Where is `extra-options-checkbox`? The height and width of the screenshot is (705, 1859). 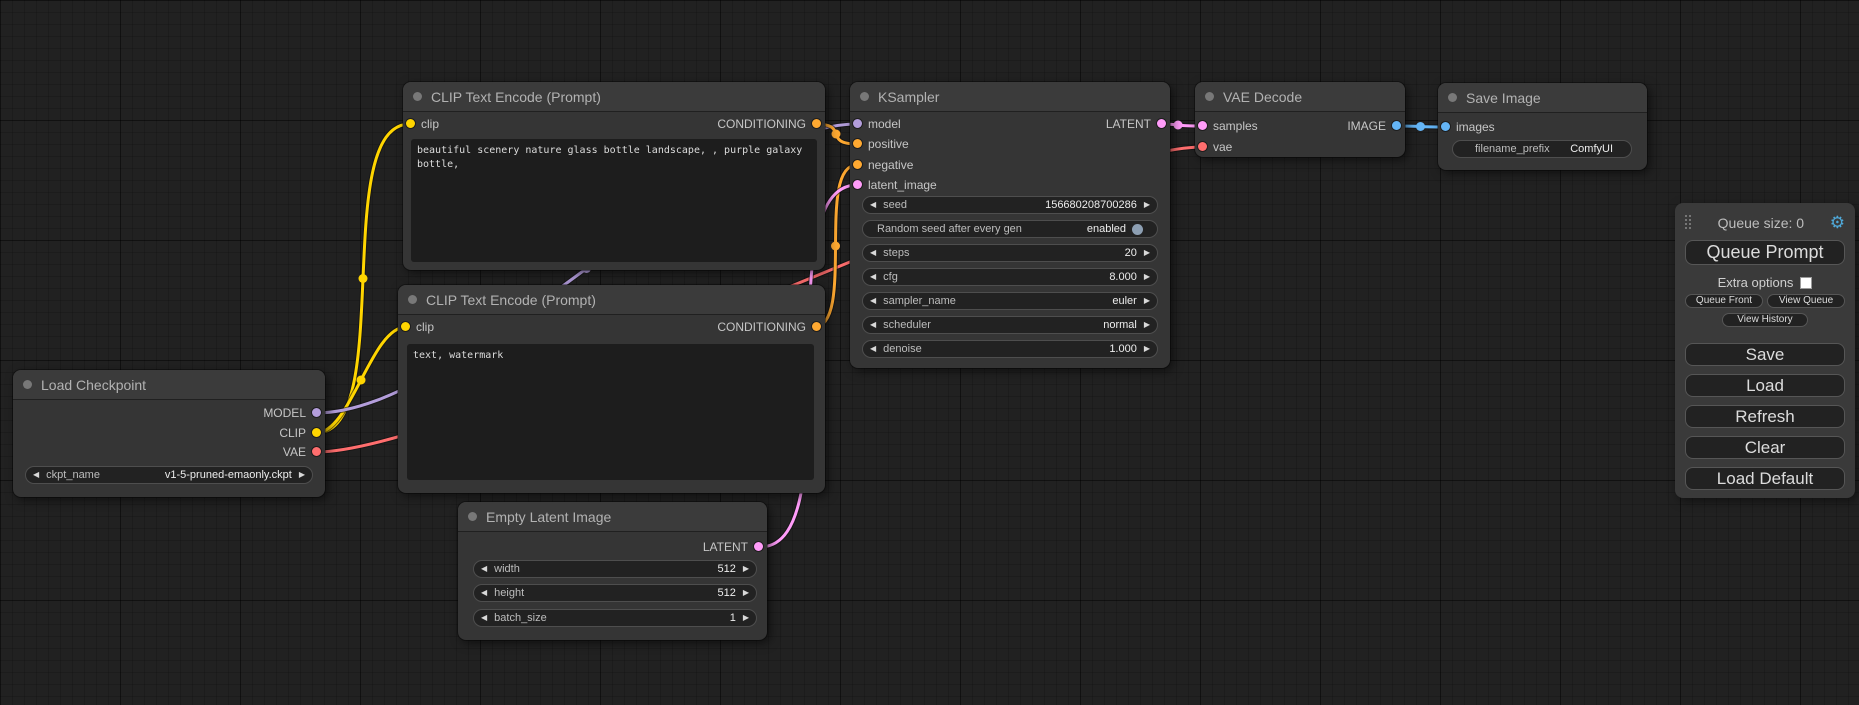 extra-options-checkbox is located at coordinates (1806, 282).